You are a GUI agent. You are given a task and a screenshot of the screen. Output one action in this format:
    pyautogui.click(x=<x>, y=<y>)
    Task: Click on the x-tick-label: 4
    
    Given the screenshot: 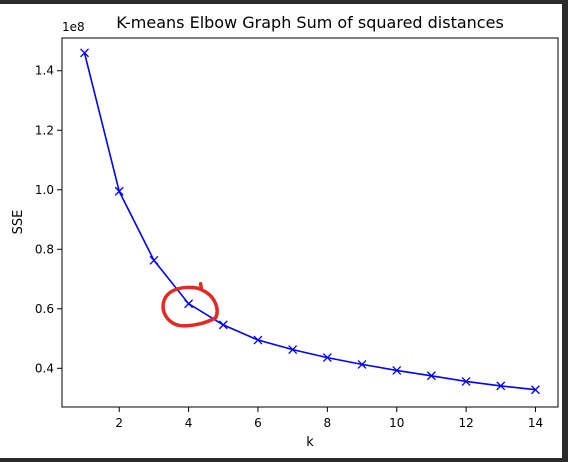 What is the action you would take?
    pyautogui.click(x=189, y=423)
    